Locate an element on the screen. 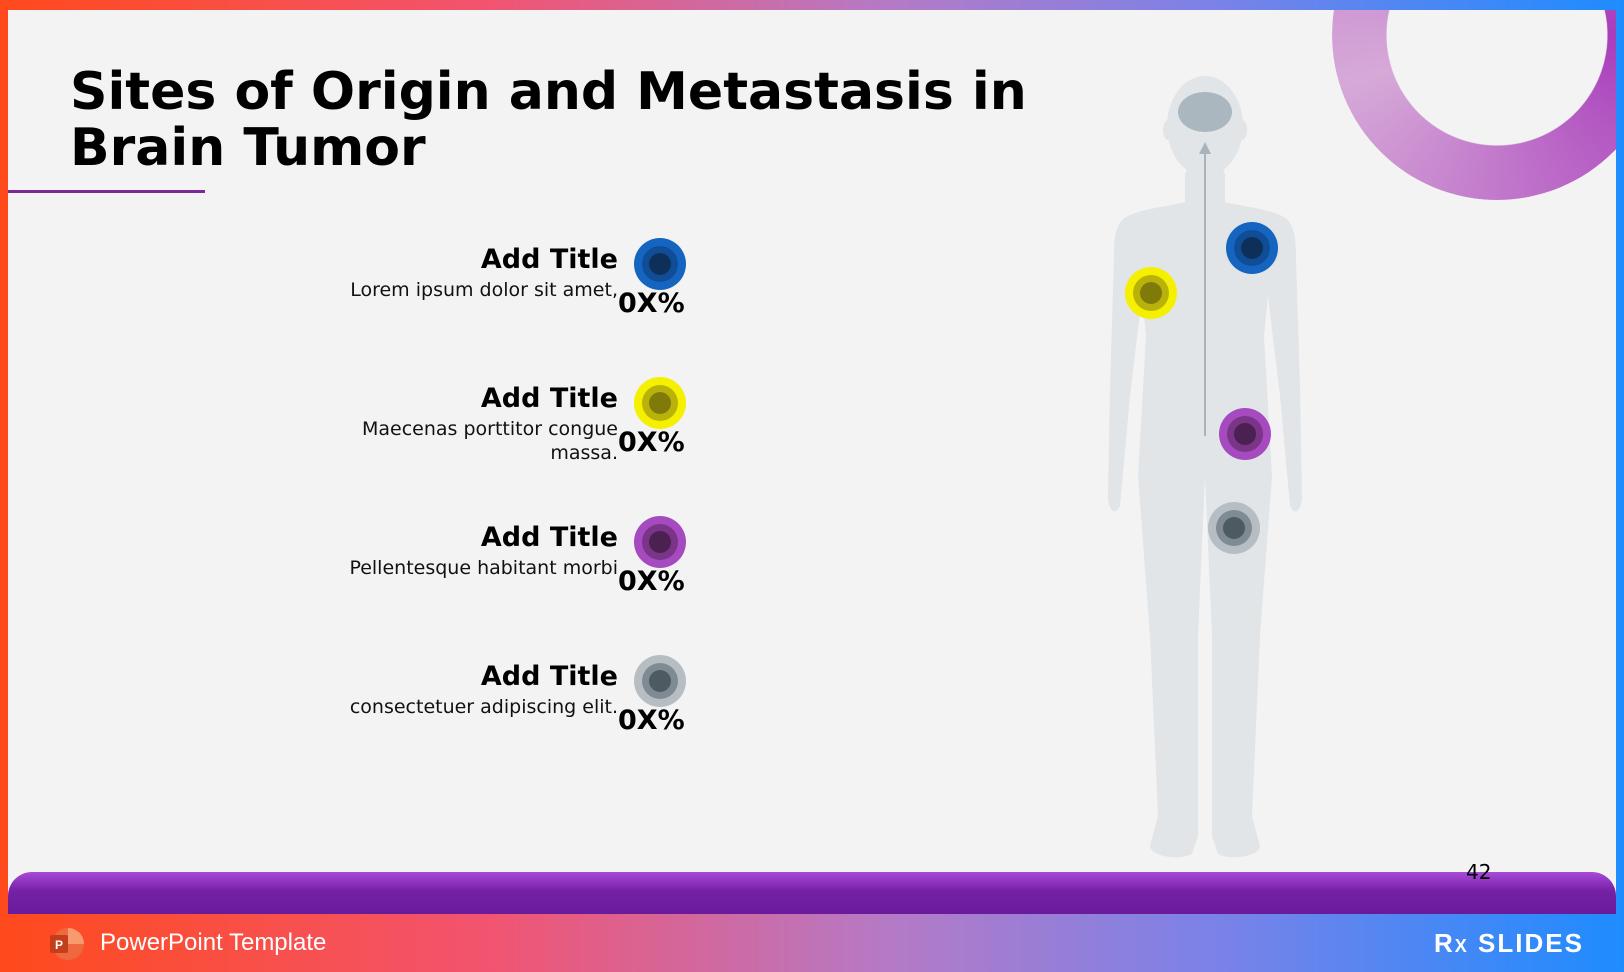 The height and width of the screenshot is (972, 1624). item-description: consectetuer adipiscing elit. is located at coordinates (483, 707).